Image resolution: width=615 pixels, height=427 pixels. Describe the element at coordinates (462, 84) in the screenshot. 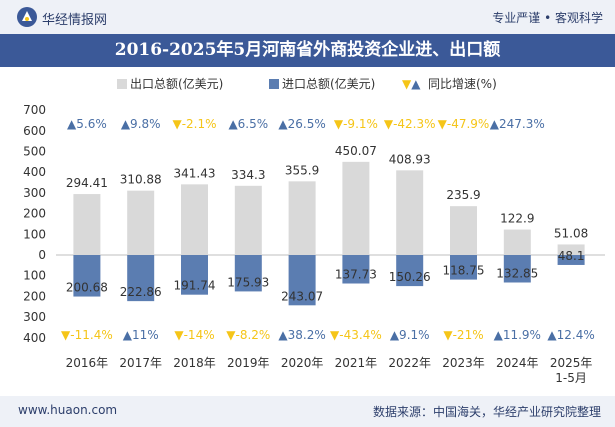

I see `legend-growth-label: 同比增速(%)` at that location.